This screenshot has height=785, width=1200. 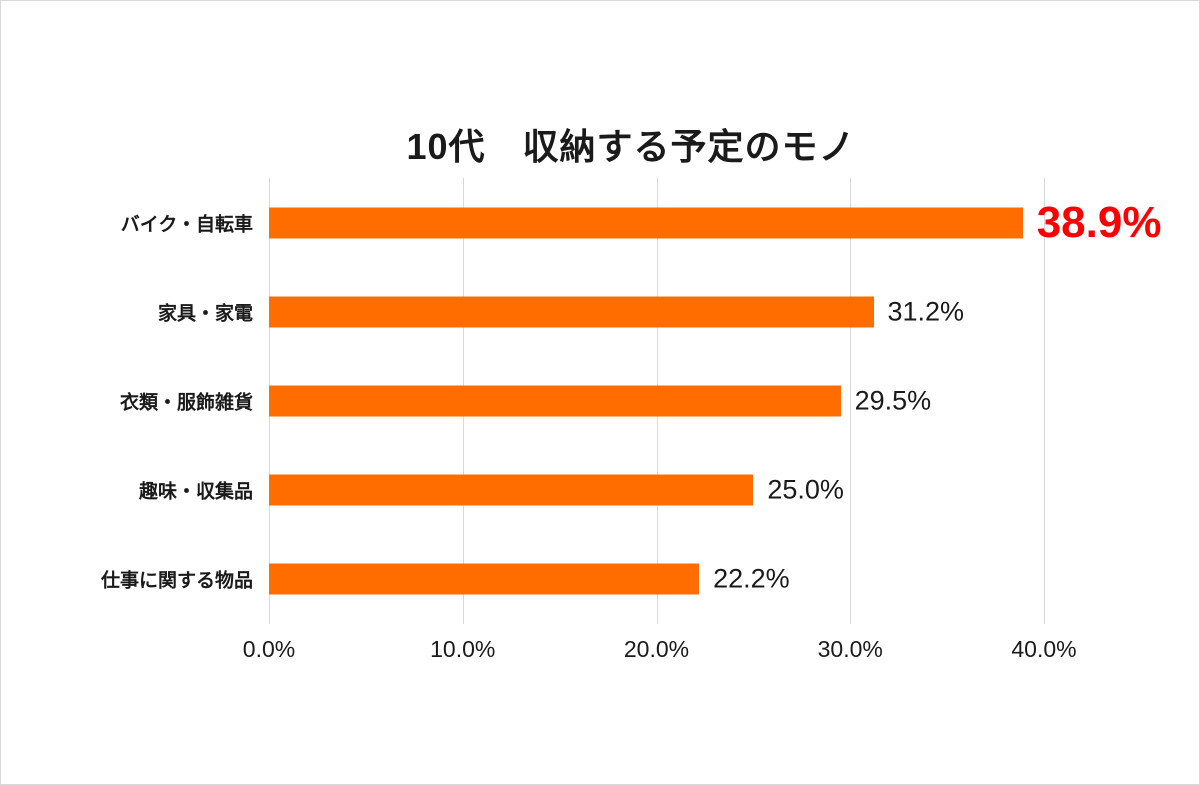 What do you see at coordinates (176, 581) in the screenshot?
I see `category-label: 仕事に関する物品` at bounding box center [176, 581].